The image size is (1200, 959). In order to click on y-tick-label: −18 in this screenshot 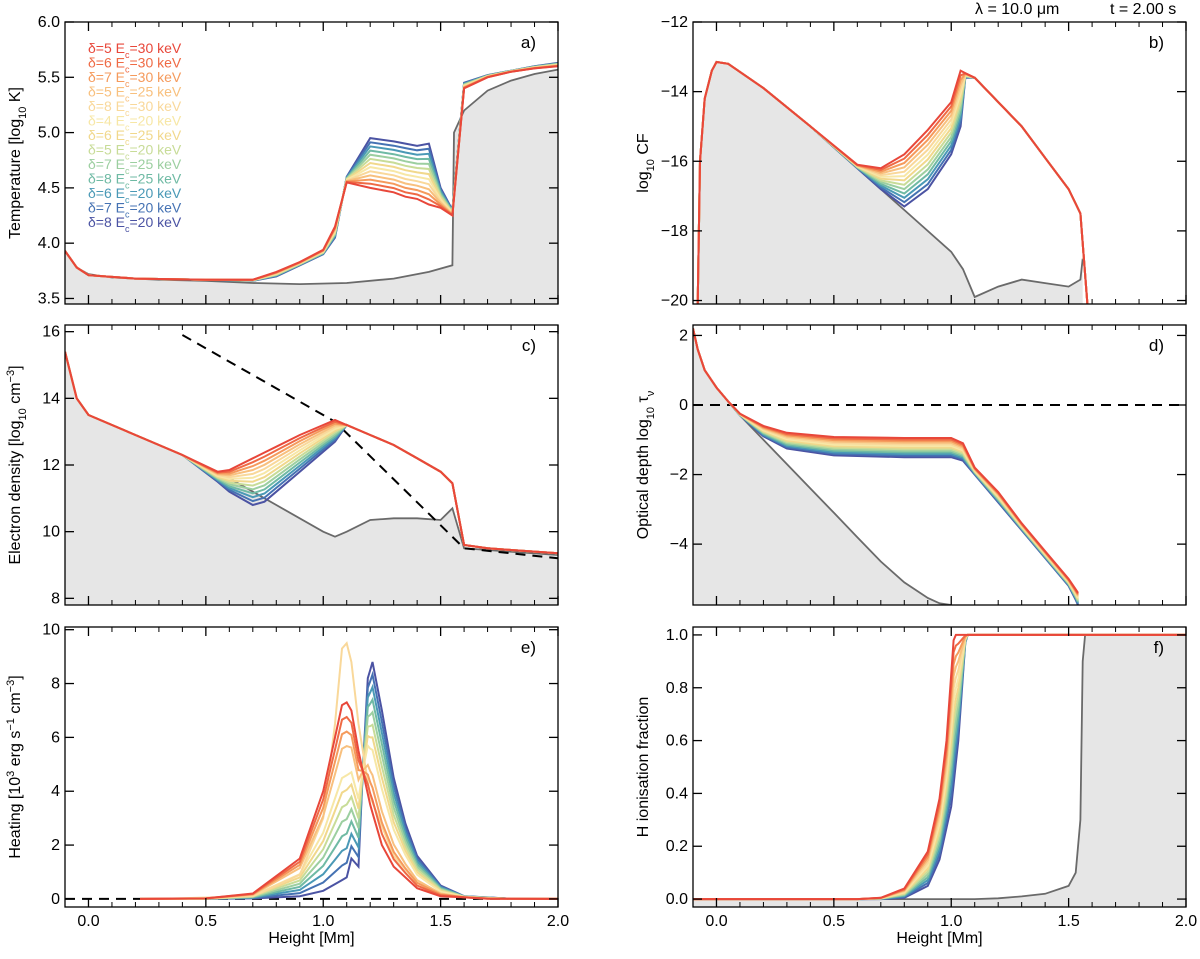, I will do `click(674, 231)`.